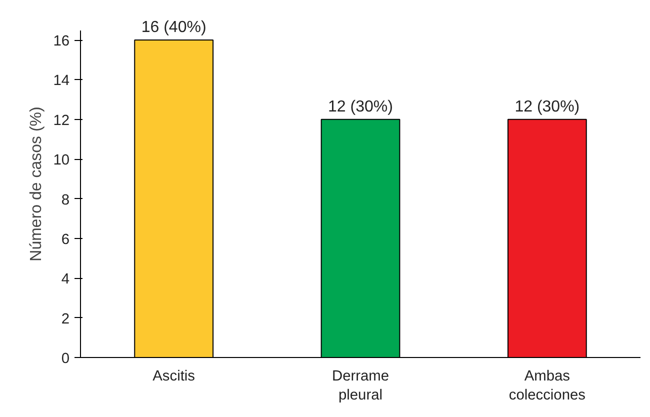 The height and width of the screenshot is (417, 650). Describe the element at coordinates (547, 386) in the screenshot. I see `x-tick-label: Ambas colecciones` at that location.